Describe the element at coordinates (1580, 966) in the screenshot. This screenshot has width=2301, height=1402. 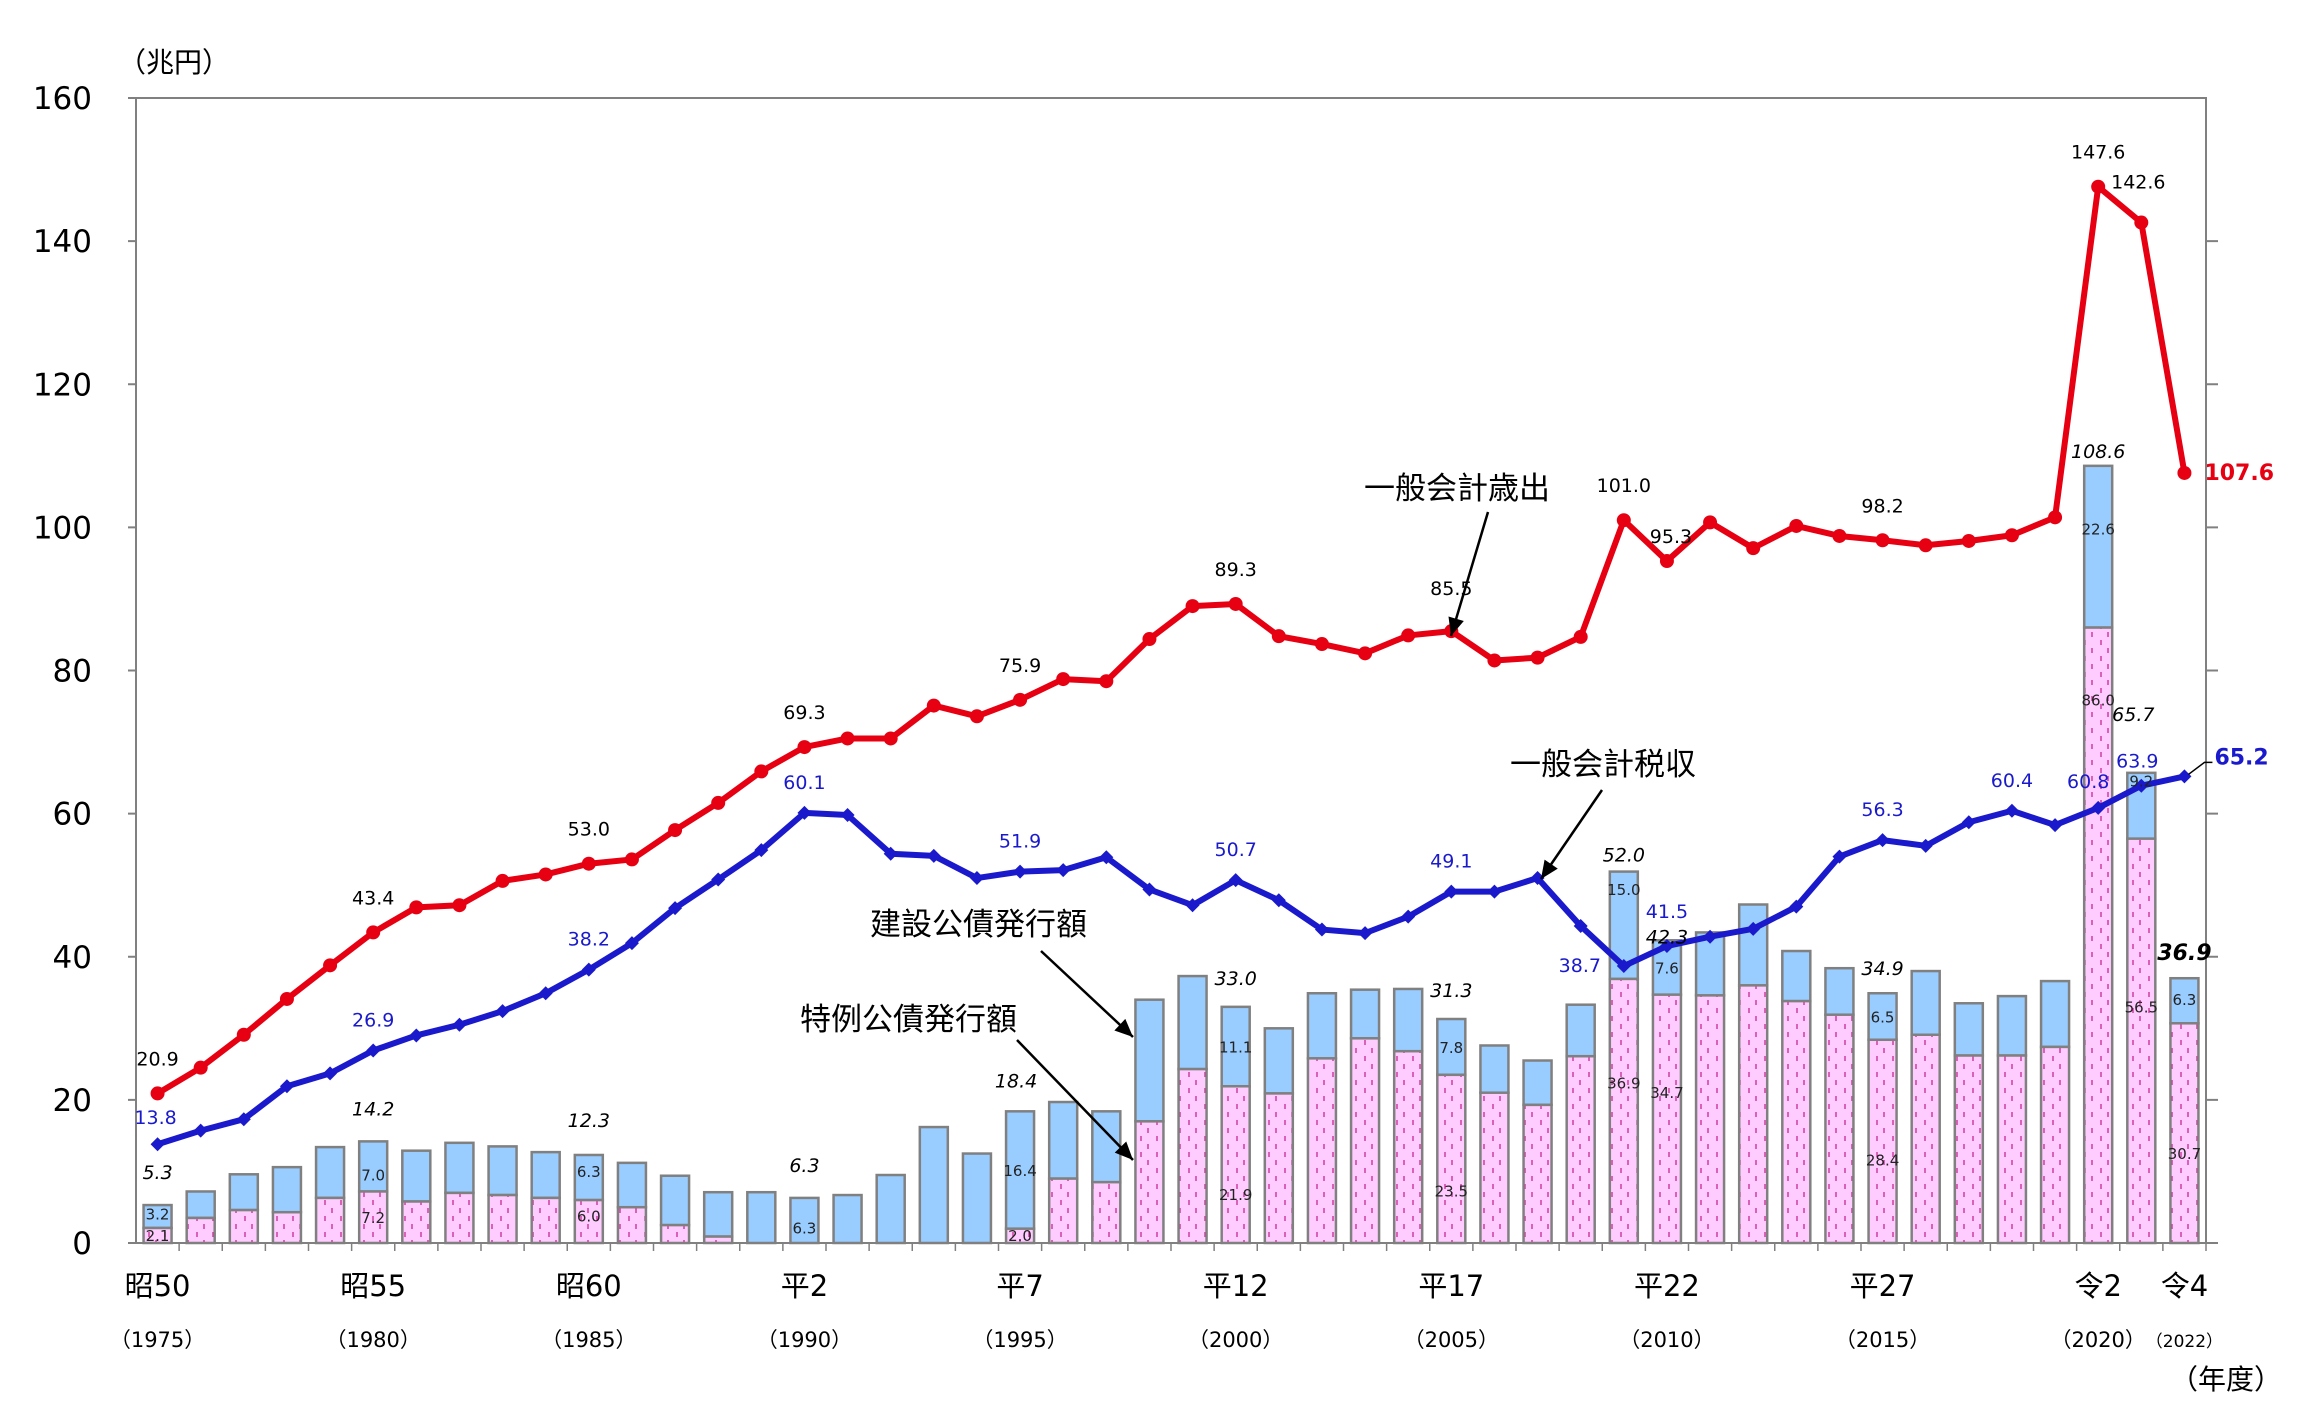
I see `tax-value-label: 38.7` at that location.